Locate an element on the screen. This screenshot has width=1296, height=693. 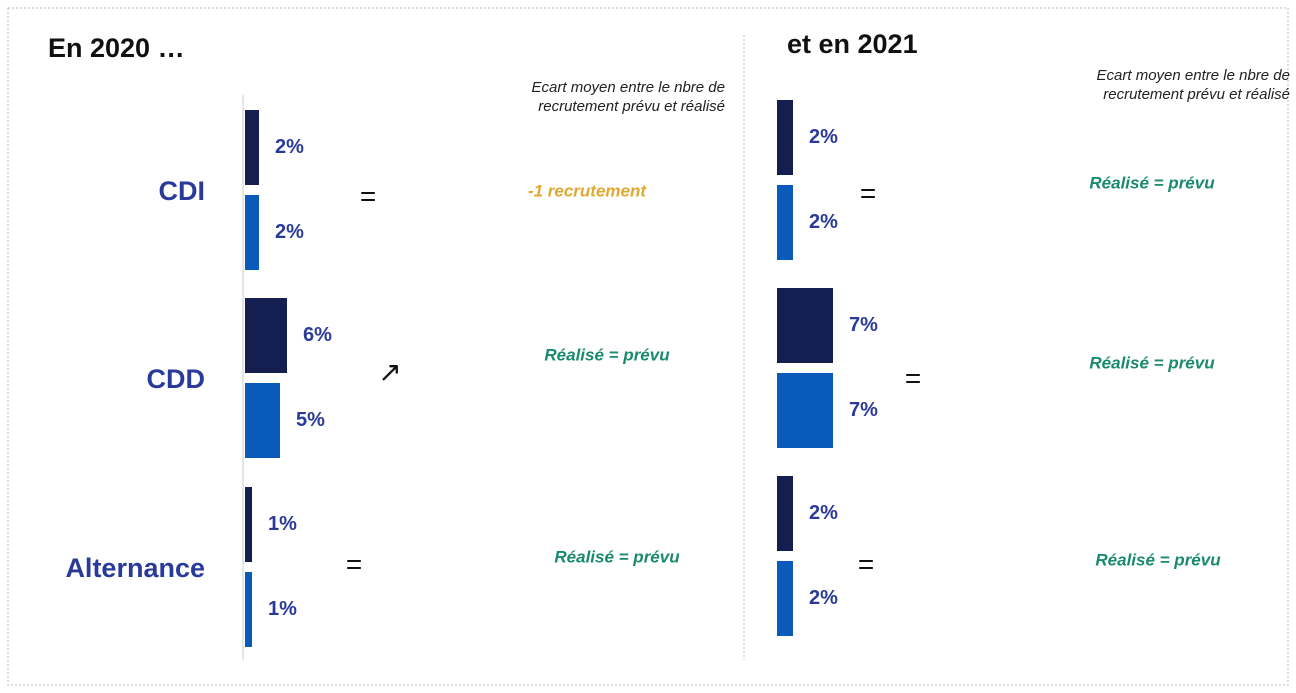
category-label: CDI is located at coordinates (182, 191).